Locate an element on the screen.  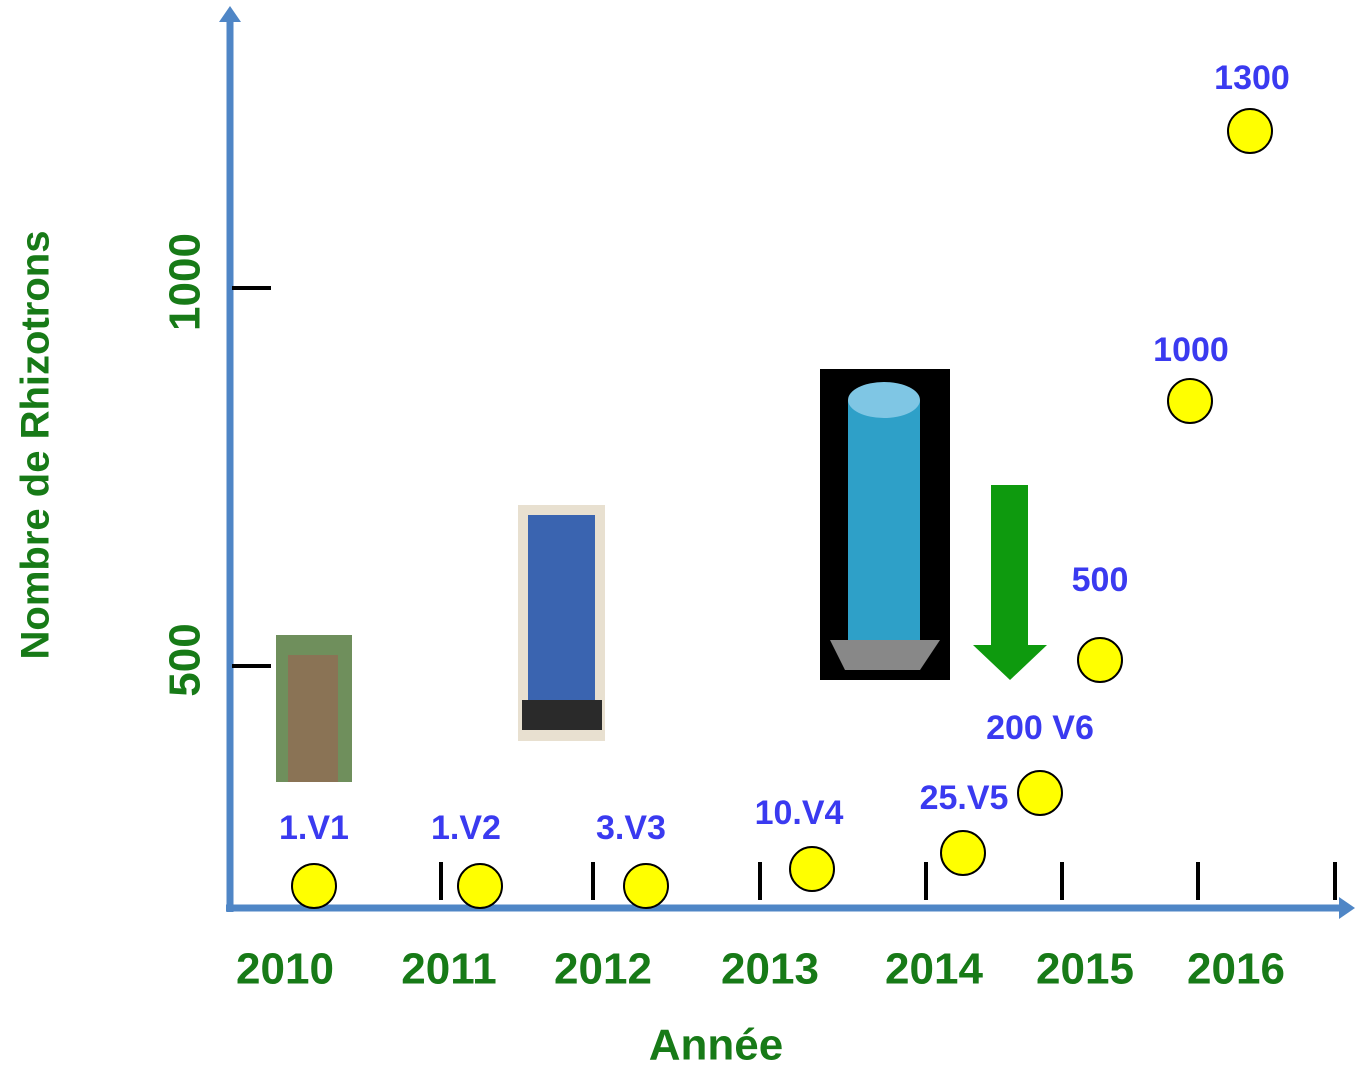
point-label: 10.V4 is located at coordinates (799, 813).